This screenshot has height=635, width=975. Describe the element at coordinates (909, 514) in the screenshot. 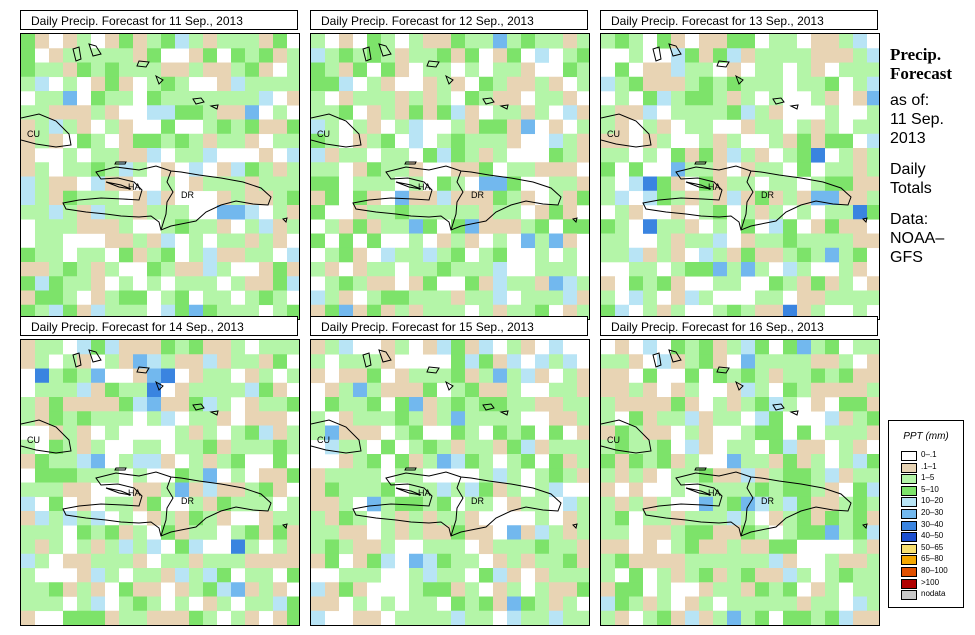

I see `legend-swatch` at that location.